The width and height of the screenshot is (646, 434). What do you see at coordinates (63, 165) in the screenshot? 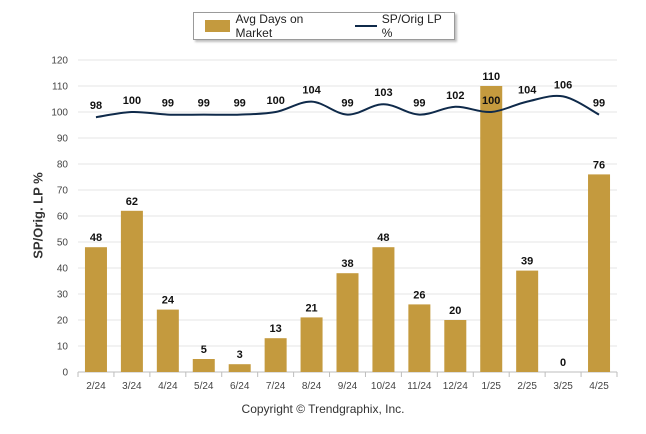
I see `y-tick-label: 80` at bounding box center [63, 165].